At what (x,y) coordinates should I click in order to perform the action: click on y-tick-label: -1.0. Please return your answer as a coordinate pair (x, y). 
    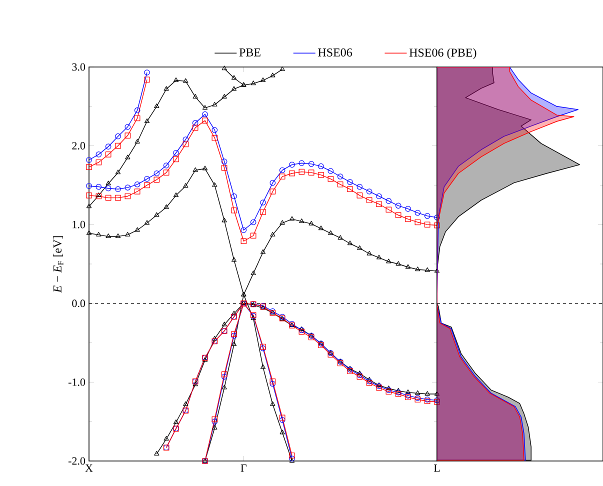
    Looking at the image, I should click on (77, 382).